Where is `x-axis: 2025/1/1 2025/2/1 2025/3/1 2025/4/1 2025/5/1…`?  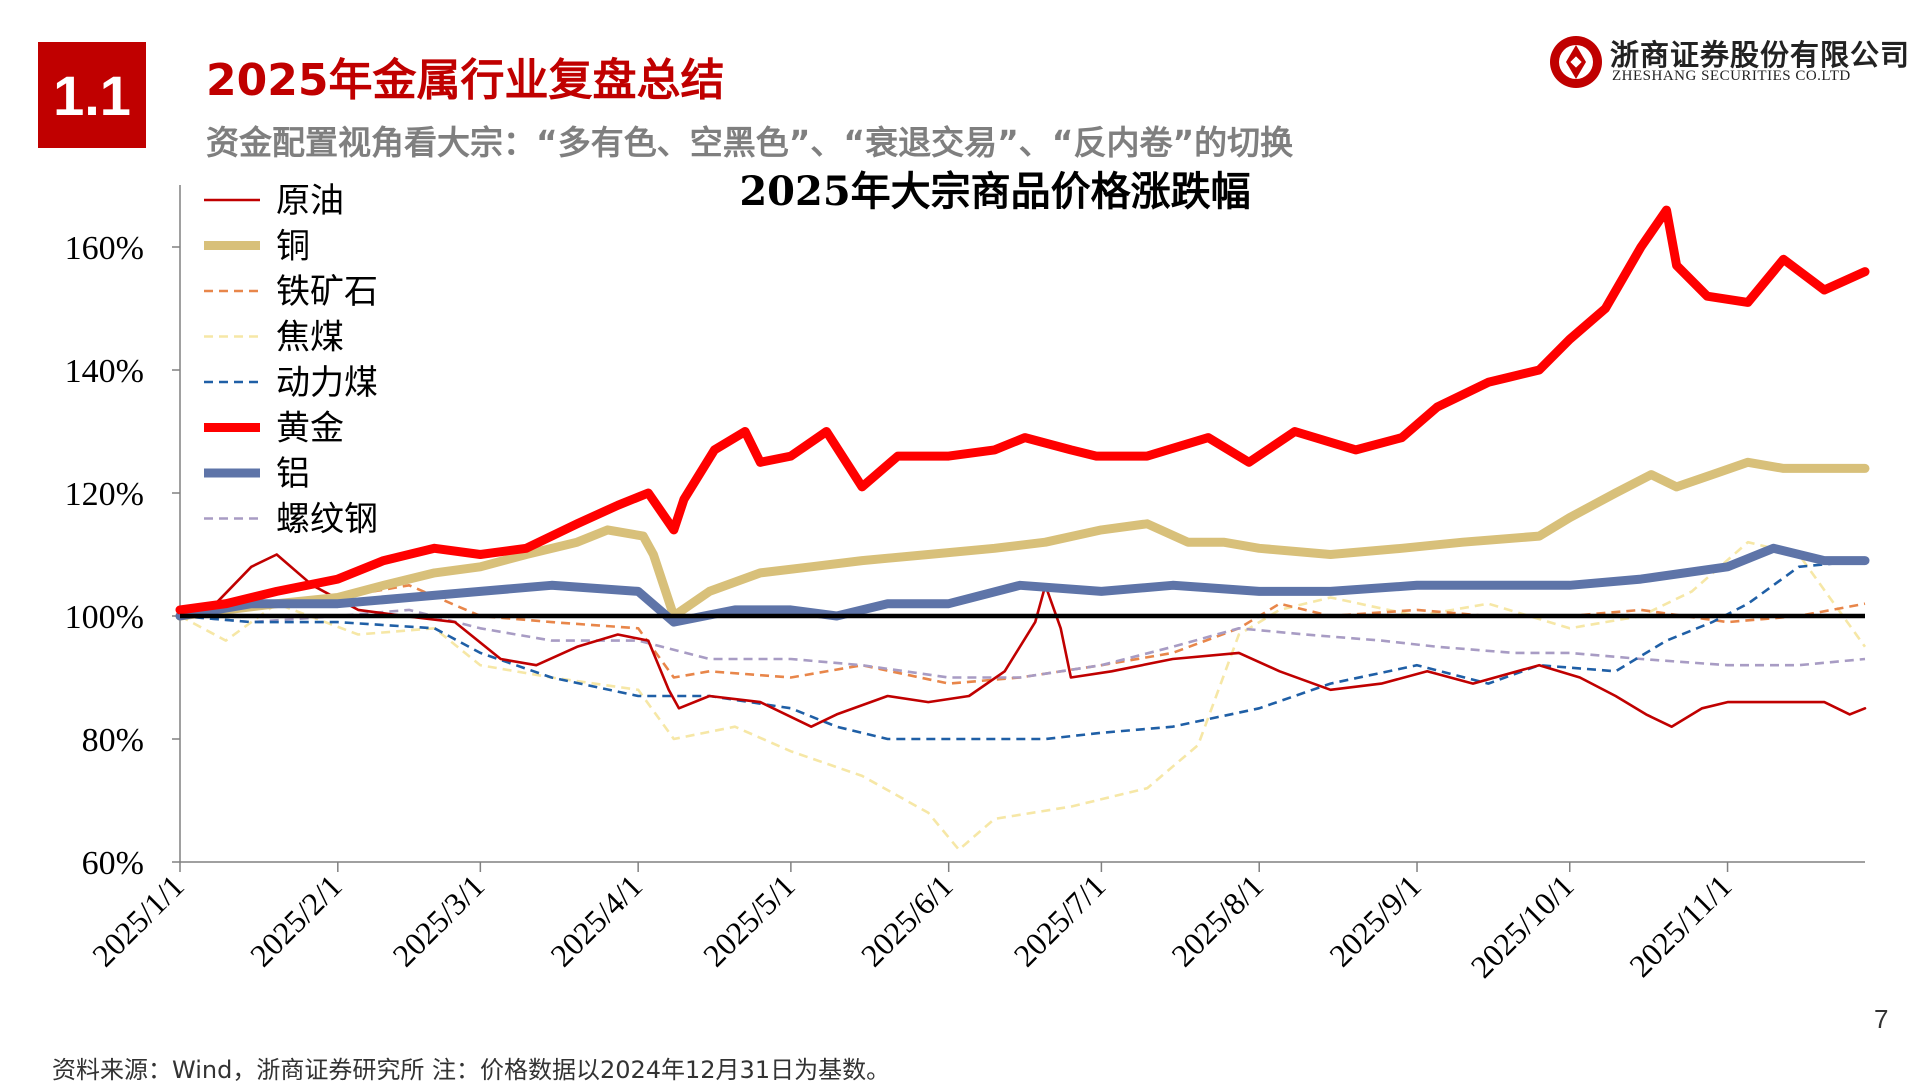
x-axis: 2025/1/1 2025/2/1 2025/3/1 2025/4/1 2025/5/1… is located at coordinates (975, 923).